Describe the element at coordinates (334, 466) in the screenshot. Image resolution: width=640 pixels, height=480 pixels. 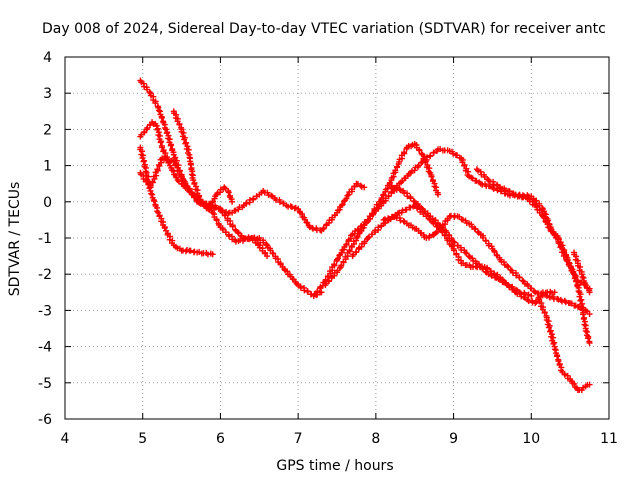
I see `x-axis-label: GPS time / hours` at that location.